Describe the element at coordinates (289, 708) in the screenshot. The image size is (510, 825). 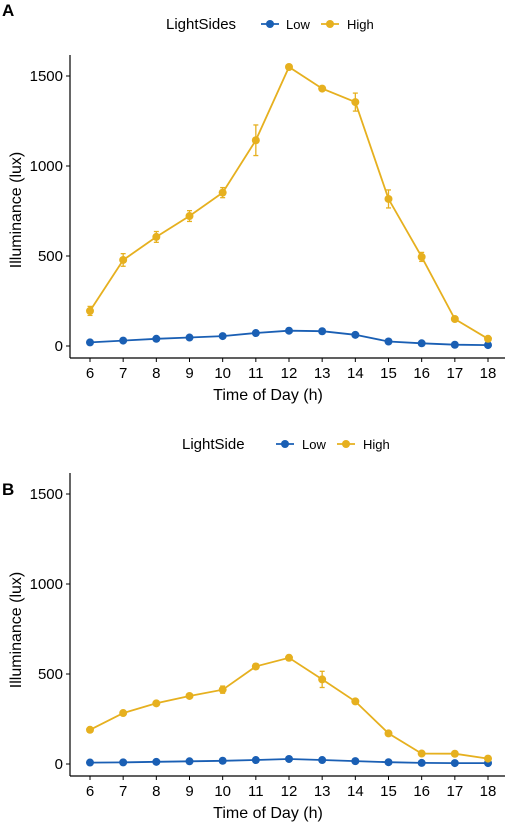
I see `series-line-high` at that location.